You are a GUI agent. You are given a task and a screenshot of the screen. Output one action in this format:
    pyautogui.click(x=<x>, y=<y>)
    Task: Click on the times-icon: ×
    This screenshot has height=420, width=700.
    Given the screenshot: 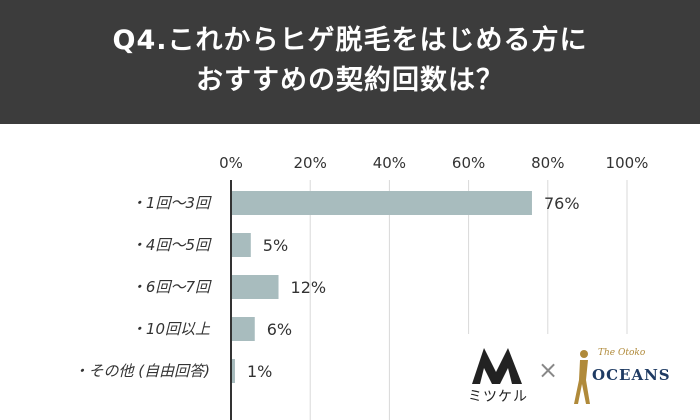 What is the action you would take?
    pyautogui.click(x=548, y=370)
    